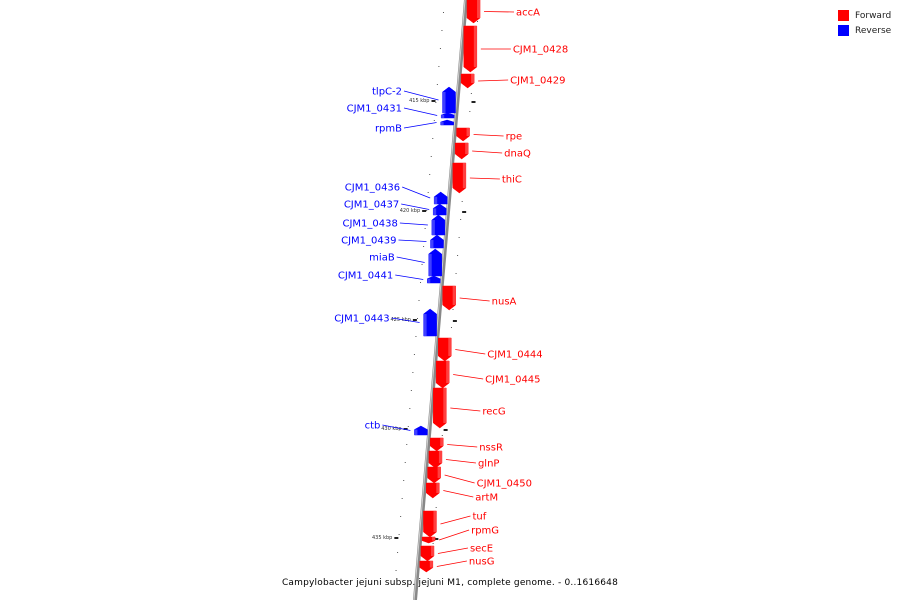 This screenshot has width=900, height=600. What do you see at coordinates (528, 13) in the screenshot?
I see `gene-label: accA` at bounding box center [528, 13].